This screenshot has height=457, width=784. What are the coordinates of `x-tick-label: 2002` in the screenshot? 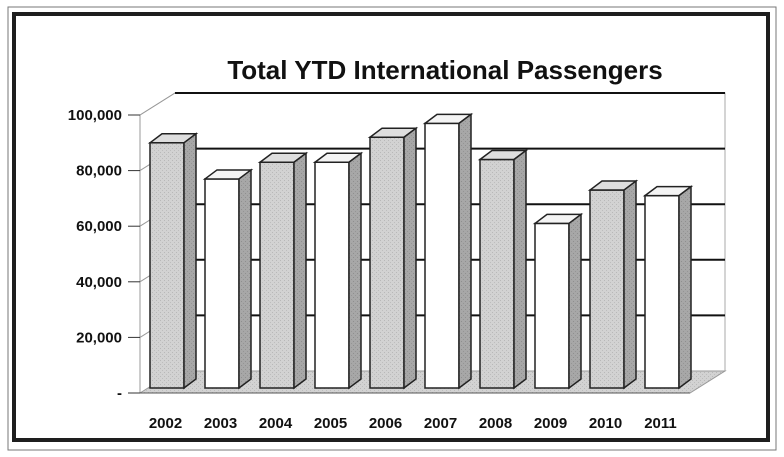 It's located at (165, 423).